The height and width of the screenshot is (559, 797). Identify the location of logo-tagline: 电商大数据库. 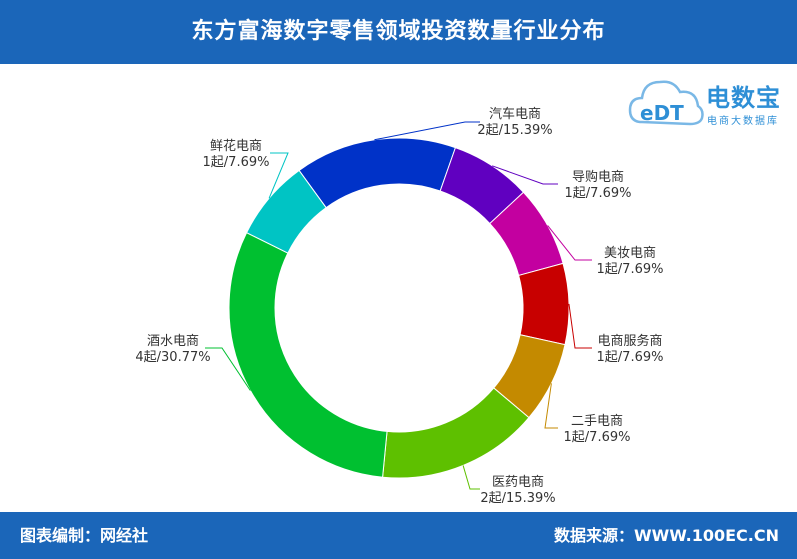
(743, 121).